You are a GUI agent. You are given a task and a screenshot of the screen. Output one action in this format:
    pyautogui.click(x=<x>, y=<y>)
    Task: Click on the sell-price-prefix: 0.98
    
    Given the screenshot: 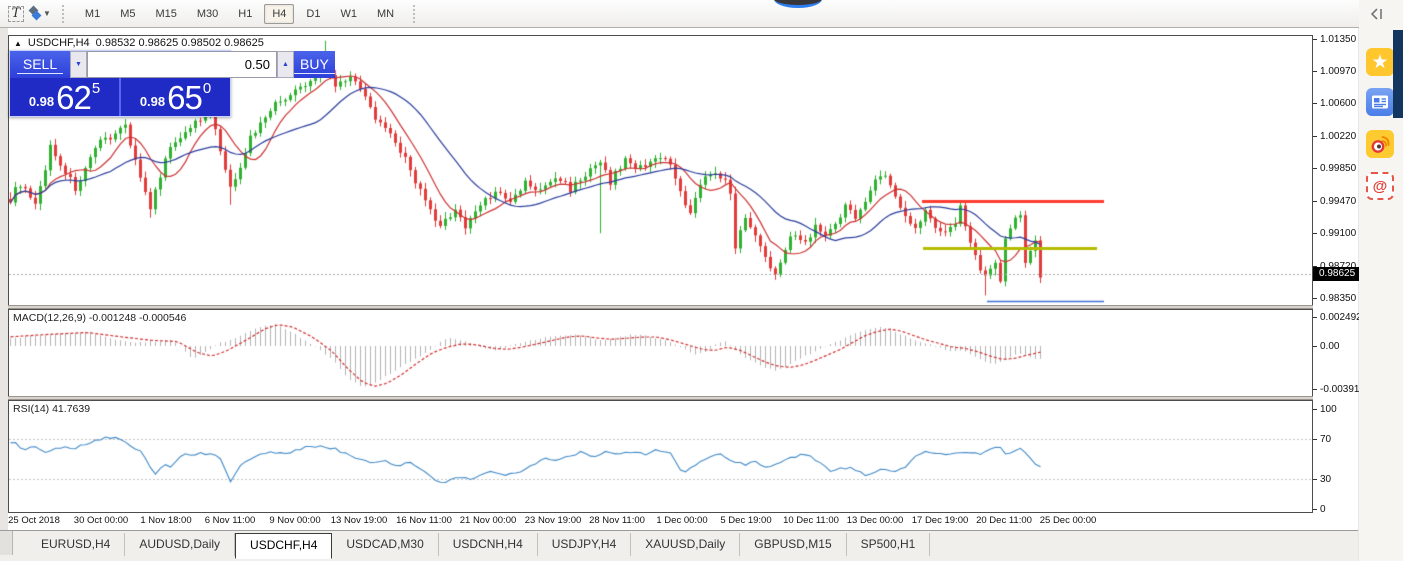 What is the action you would take?
    pyautogui.click(x=41, y=101)
    